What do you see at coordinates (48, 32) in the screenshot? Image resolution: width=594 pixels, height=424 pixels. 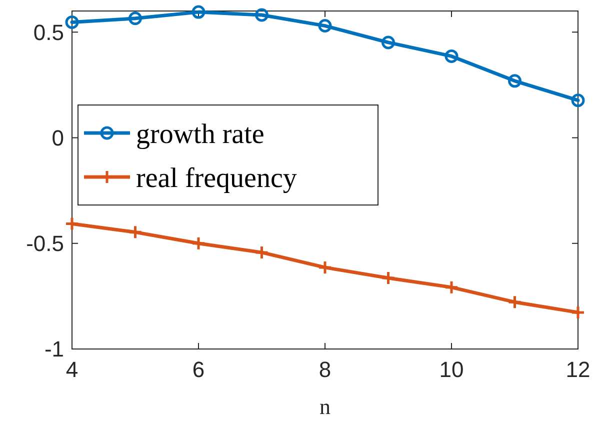 I see `y-tick-label: 0.5` at bounding box center [48, 32].